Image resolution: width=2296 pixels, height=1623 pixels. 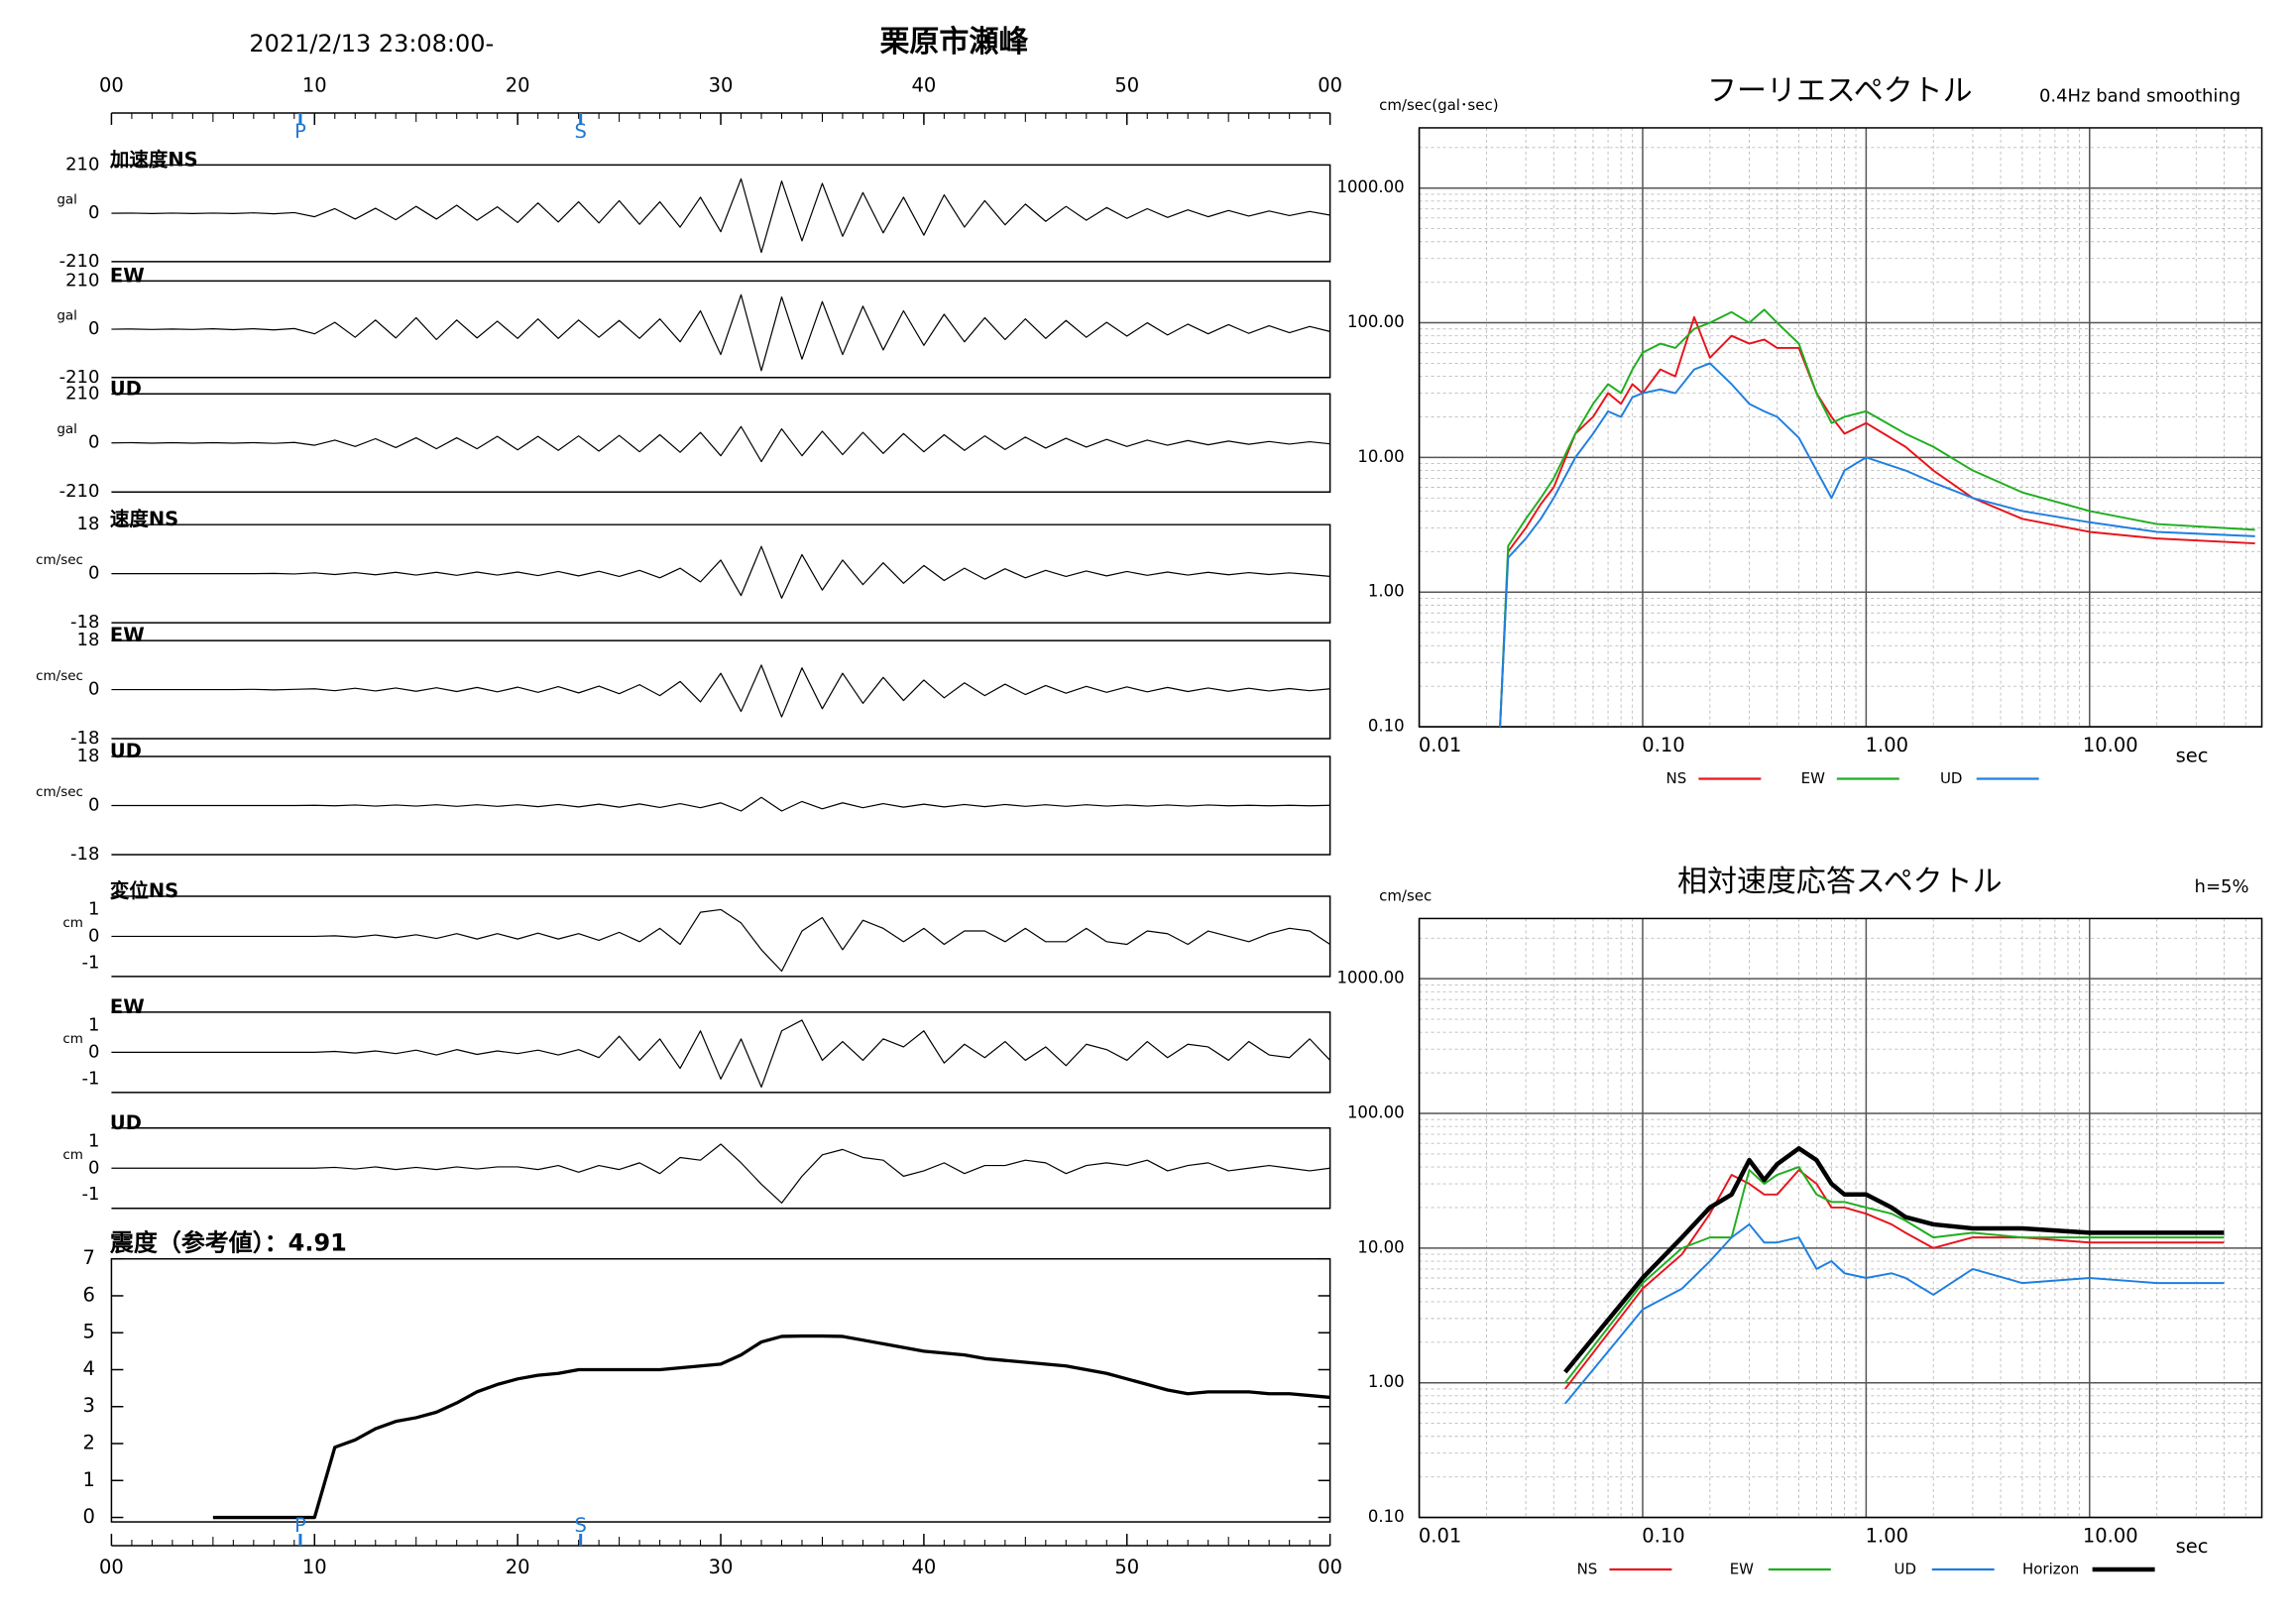 What do you see at coordinates (1387, 726) in the screenshot?
I see `y-tick-label: 0.10` at bounding box center [1387, 726].